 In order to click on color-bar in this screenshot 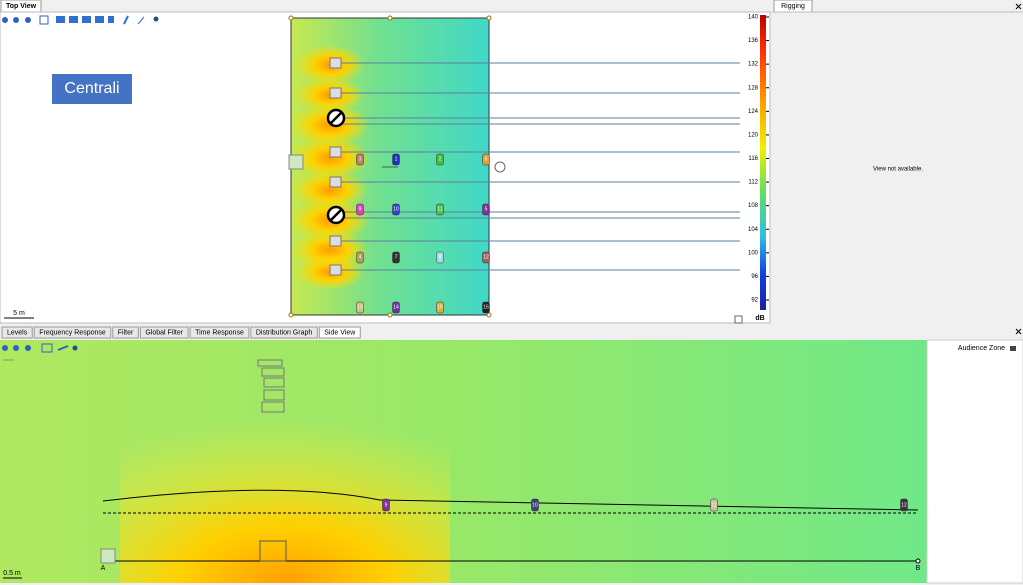, I will do `click(763, 162)`.